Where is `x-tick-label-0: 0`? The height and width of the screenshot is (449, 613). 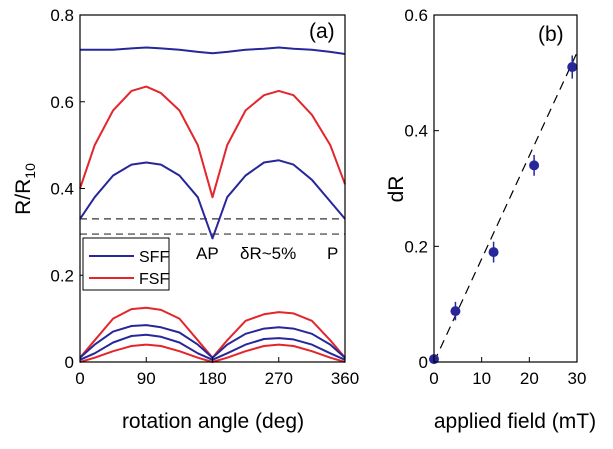 x-tick-label-0: 0 is located at coordinates (79, 378).